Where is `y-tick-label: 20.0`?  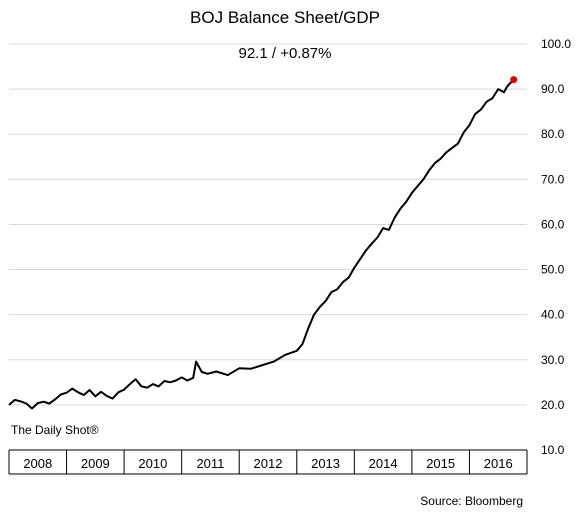 y-tick-label: 20.0 is located at coordinates (553, 405).